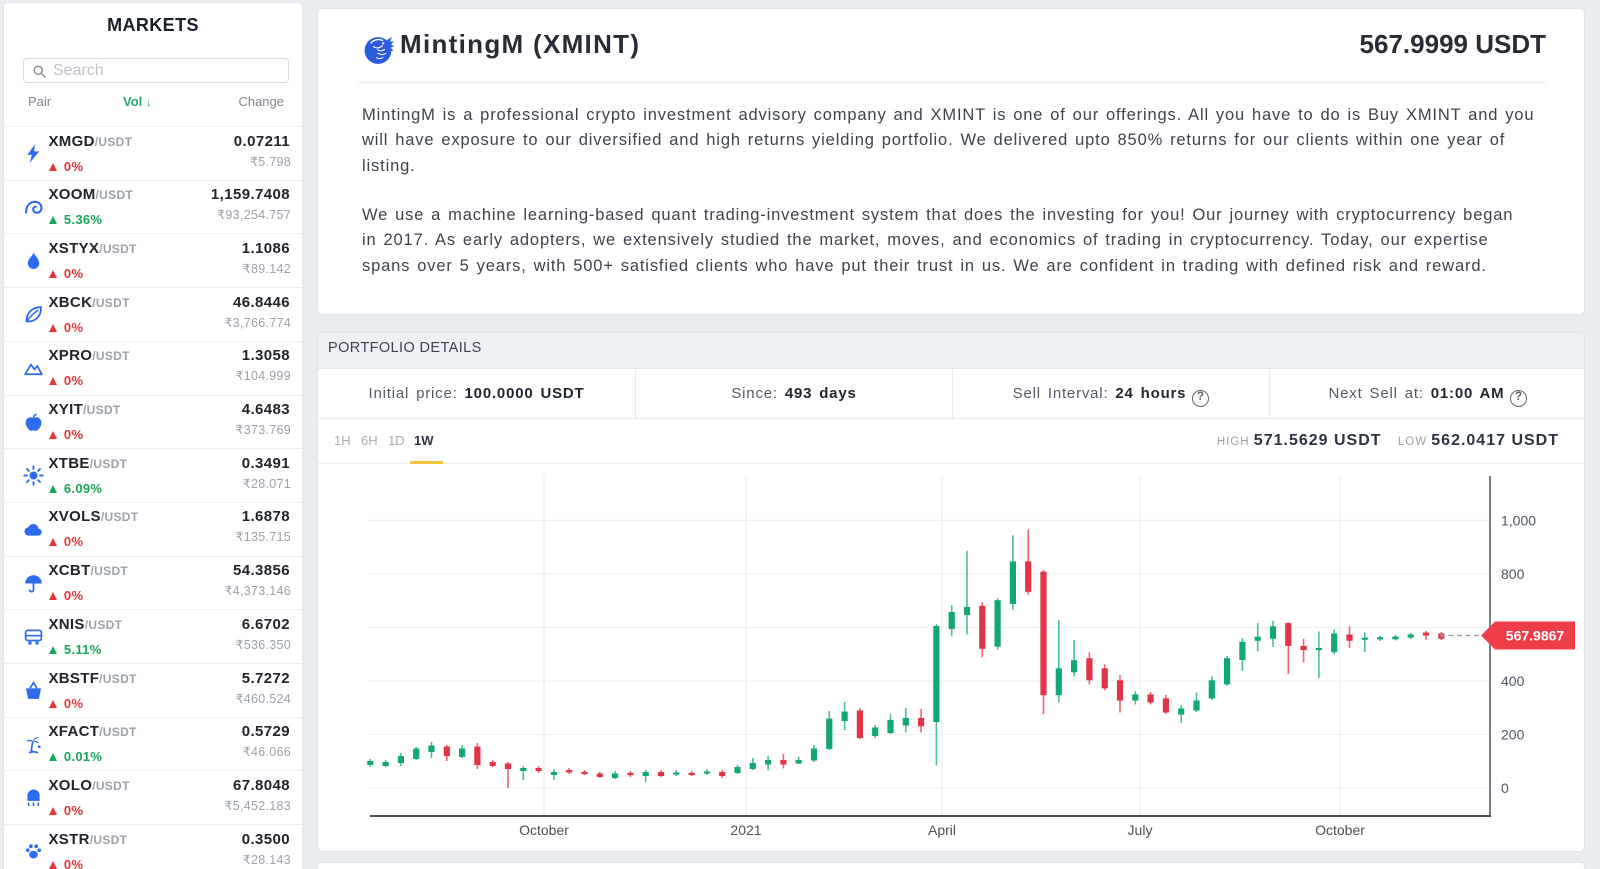  What do you see at coordinates (1505, 788) in the screenshot?
I see `svg-text: 0` at bounding box center [1505, 788].